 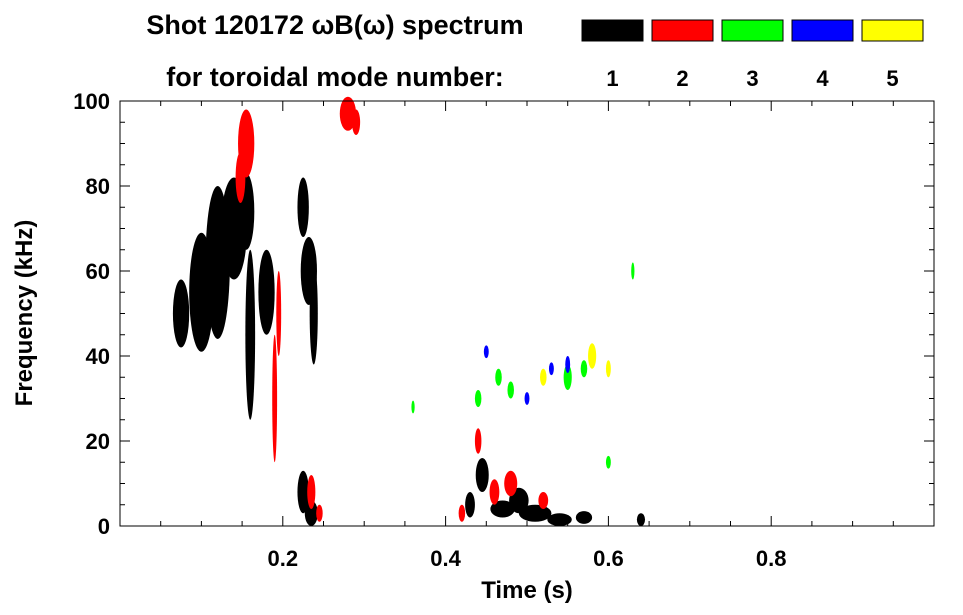 I want to click on y-tick-label: 100, so click(x=91, y=101).